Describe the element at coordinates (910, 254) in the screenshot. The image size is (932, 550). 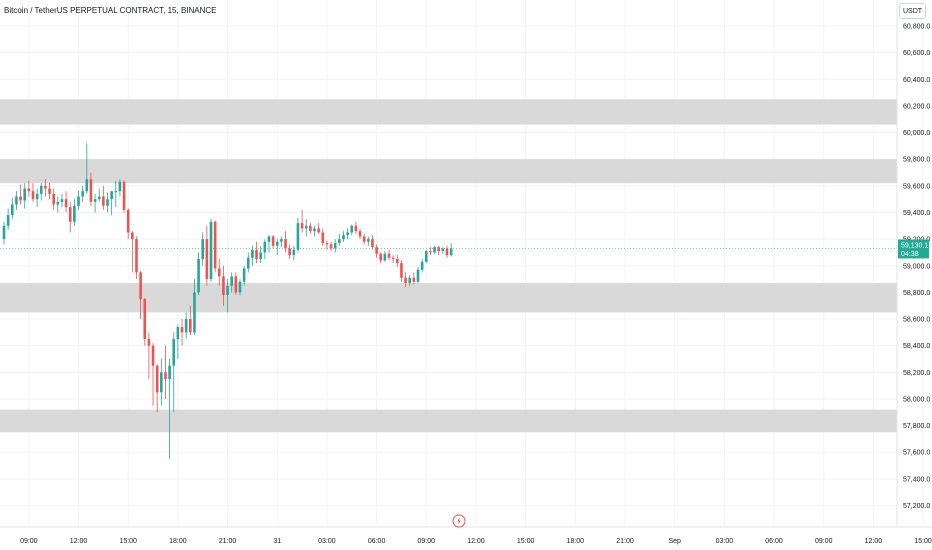
I see `bar-countdown: 04:38` at that location.